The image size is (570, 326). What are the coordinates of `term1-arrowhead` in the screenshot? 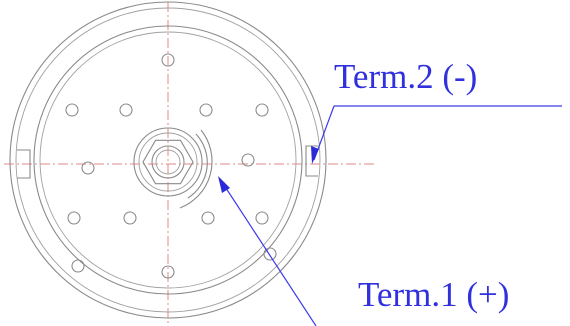 It's located at (224, 184).